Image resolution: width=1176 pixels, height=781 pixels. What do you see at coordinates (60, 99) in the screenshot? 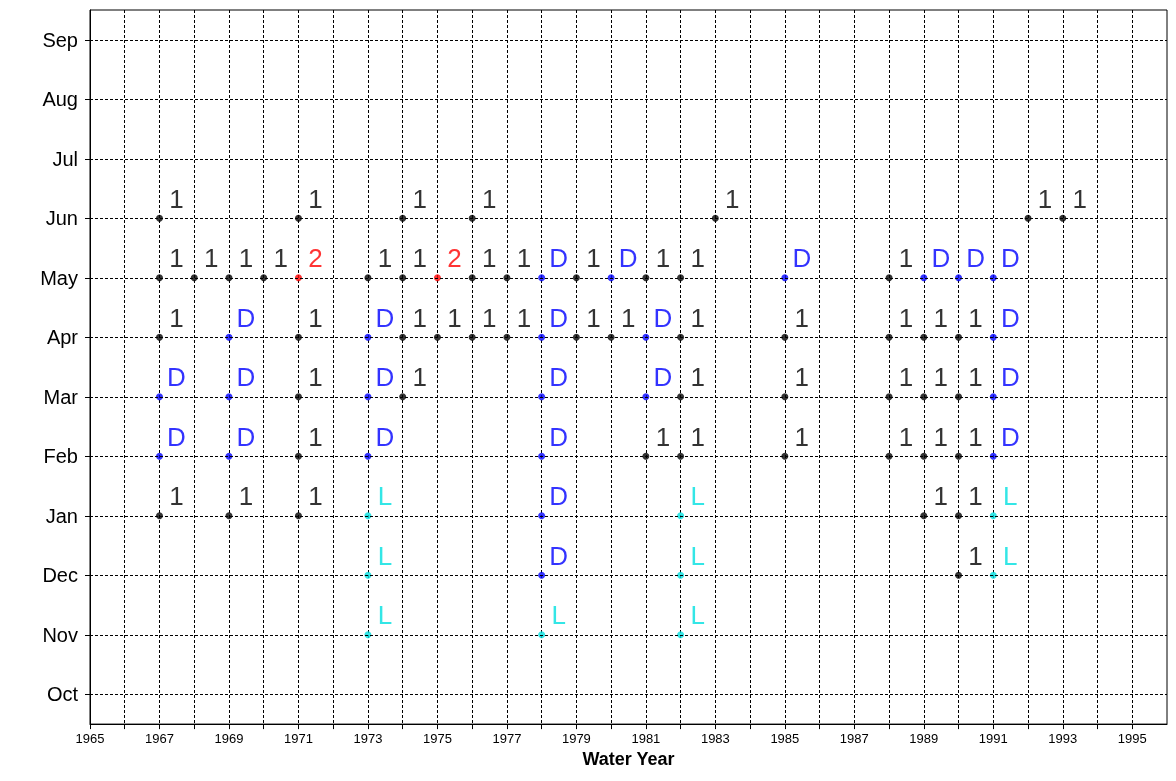
I see `y-tick-label: Aug` at bounding box center [60, 99].